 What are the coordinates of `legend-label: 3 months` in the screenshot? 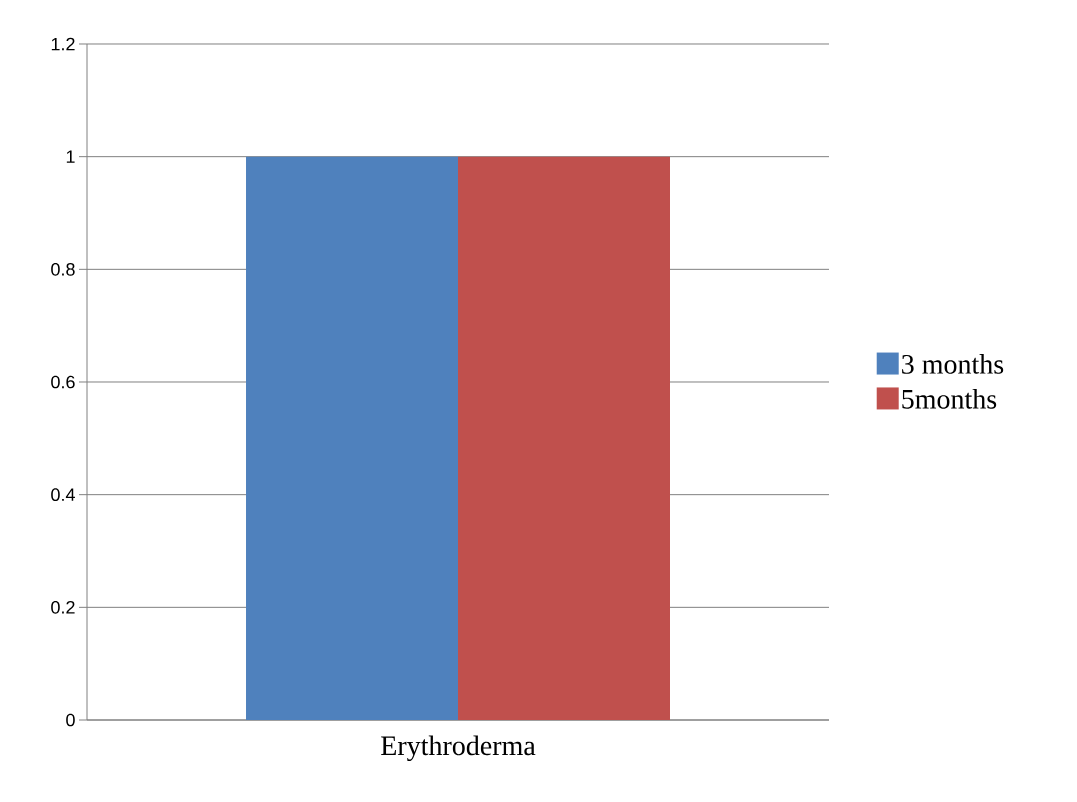 It's located at (953, 364).